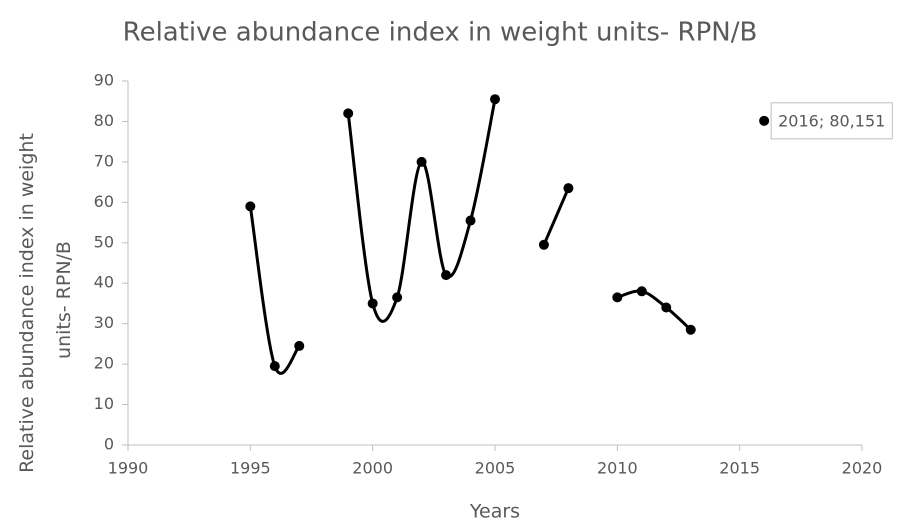 This screenshot has height=527, width=916. Describe the element at coordinates (617, 468) in the screenshot. I see `x-tick-label: 2010` at that location.